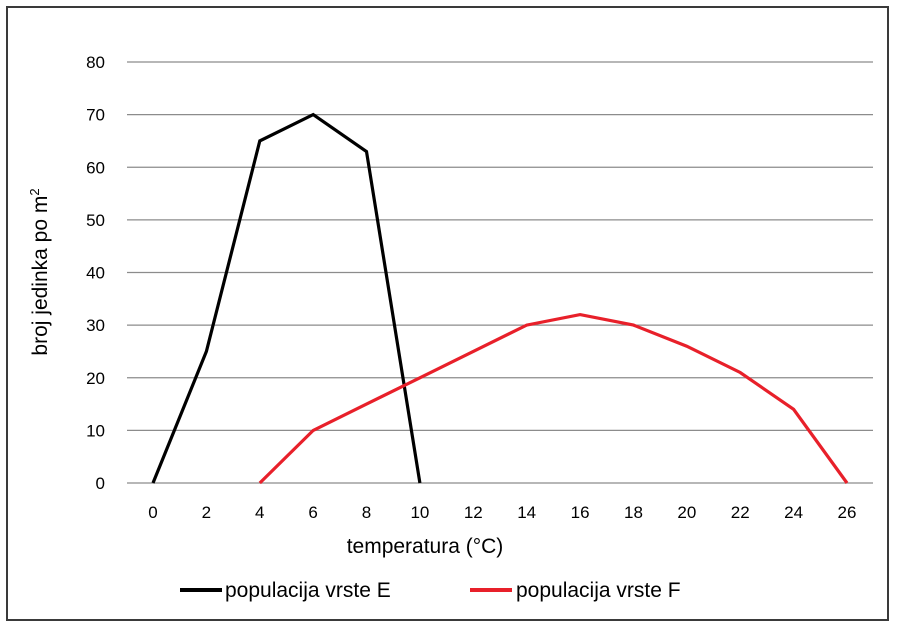  What do you see at coordinates (633, 512) in the screenshot?
I see `x-tick-label: 18` at bounding box center [633, 512].